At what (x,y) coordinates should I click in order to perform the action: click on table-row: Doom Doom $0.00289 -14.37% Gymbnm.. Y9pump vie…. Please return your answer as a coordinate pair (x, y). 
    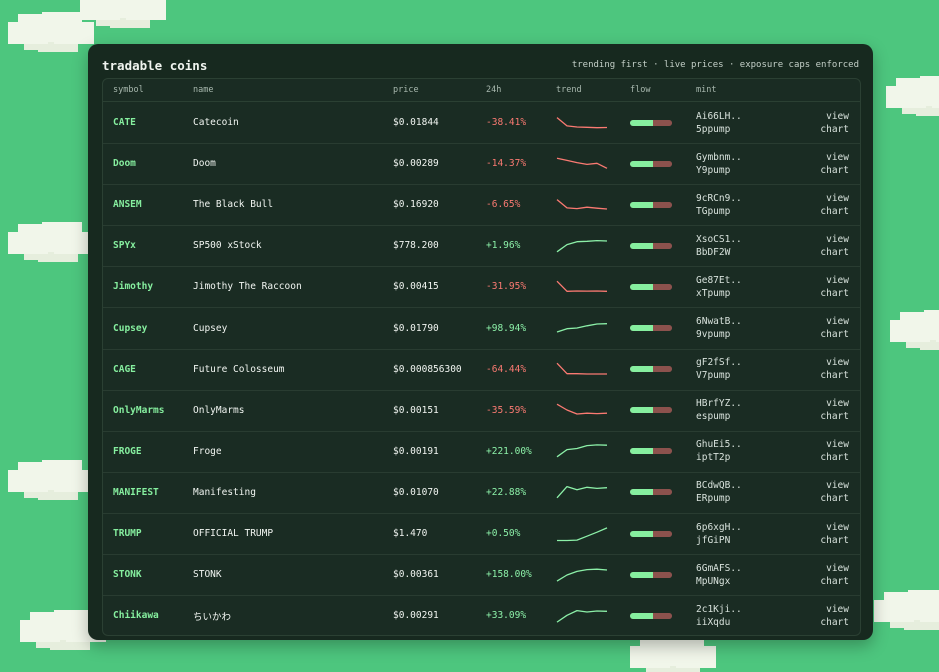
    Looking at the image, I should click on (481, 164).